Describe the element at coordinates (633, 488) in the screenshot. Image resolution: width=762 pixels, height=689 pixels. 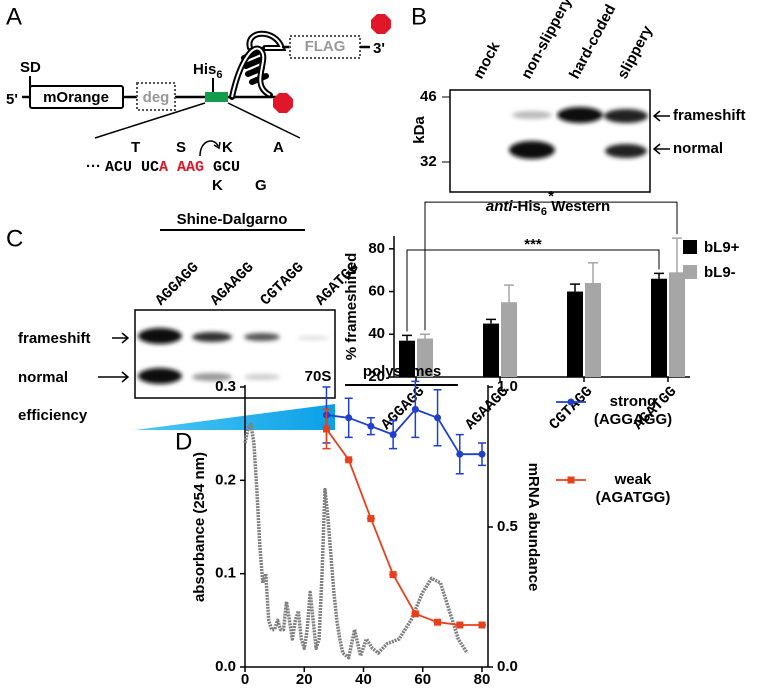
I see `legend-label: weak (AGATGG)` at that location.